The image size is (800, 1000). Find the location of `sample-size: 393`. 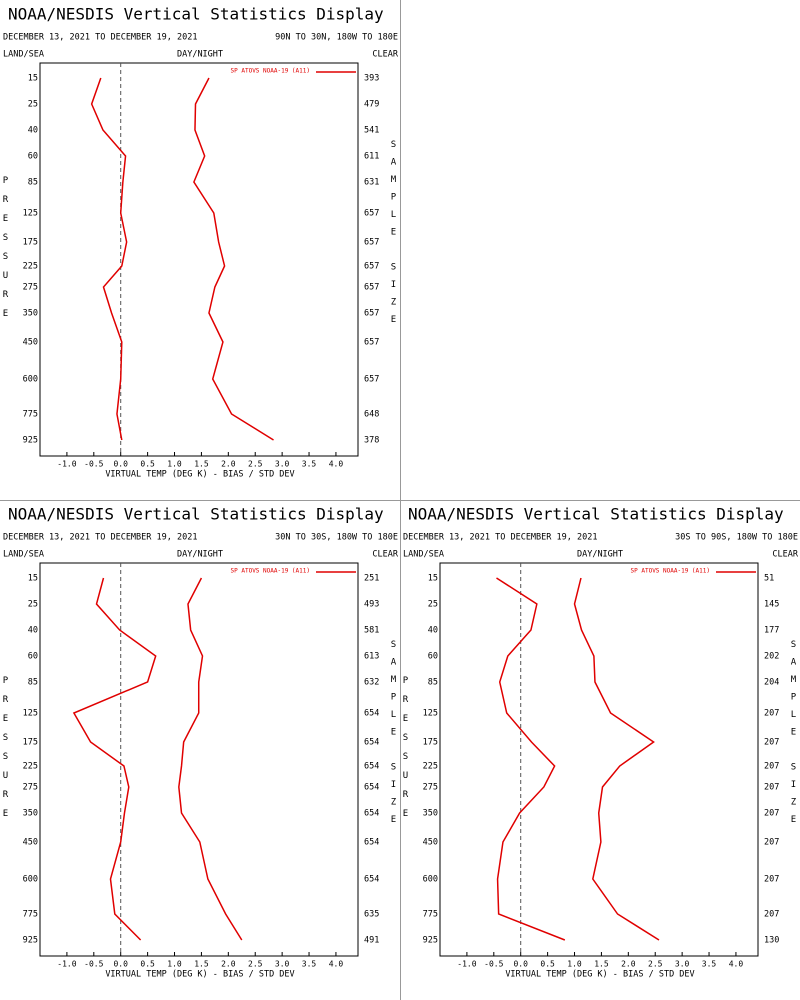

sample-size: 393 is located at coordinates (371, 79).